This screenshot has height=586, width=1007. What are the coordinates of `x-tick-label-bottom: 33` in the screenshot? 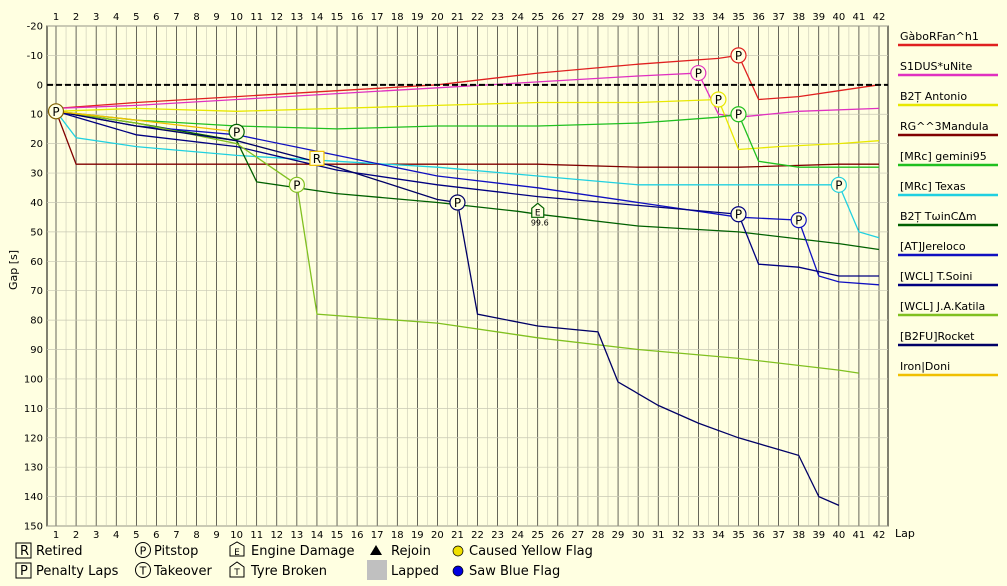 It's located at (698, 535).